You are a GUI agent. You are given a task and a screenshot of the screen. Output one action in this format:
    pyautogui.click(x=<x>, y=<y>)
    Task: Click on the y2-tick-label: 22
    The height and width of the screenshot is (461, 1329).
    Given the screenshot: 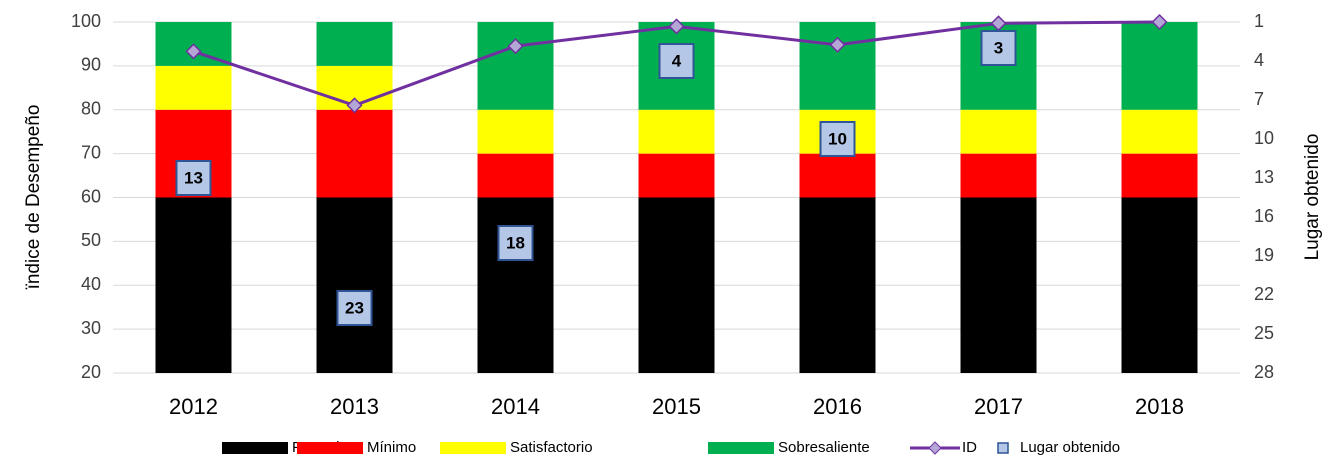 What is the action you would take?
    pyautogui.click(x=1264, y=294)
    